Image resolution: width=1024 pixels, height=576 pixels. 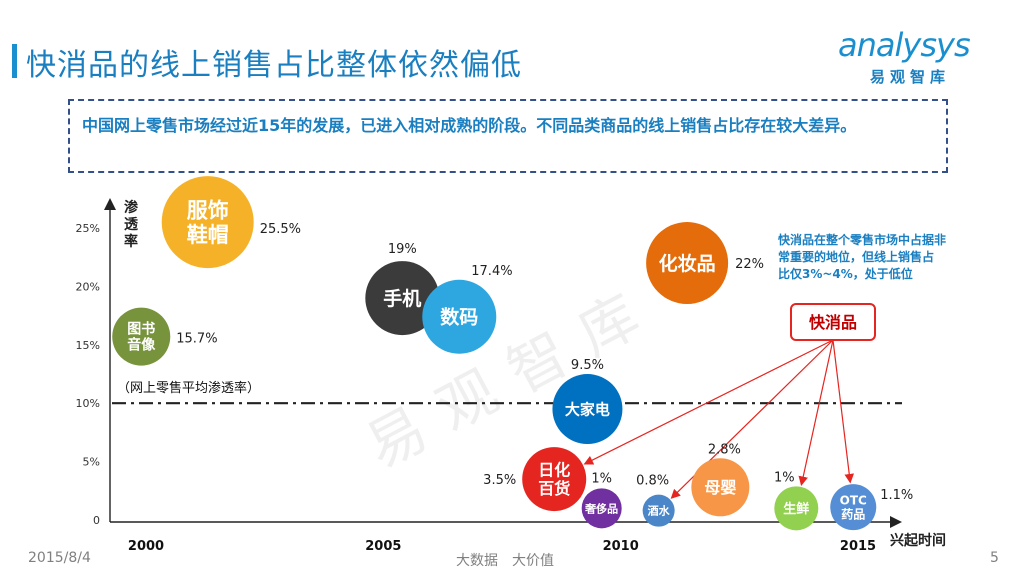 What do you see at coordinates (208, 211) in the screenshot?
I see `bubble-name: 服饰` at bounding box center [208, 211].